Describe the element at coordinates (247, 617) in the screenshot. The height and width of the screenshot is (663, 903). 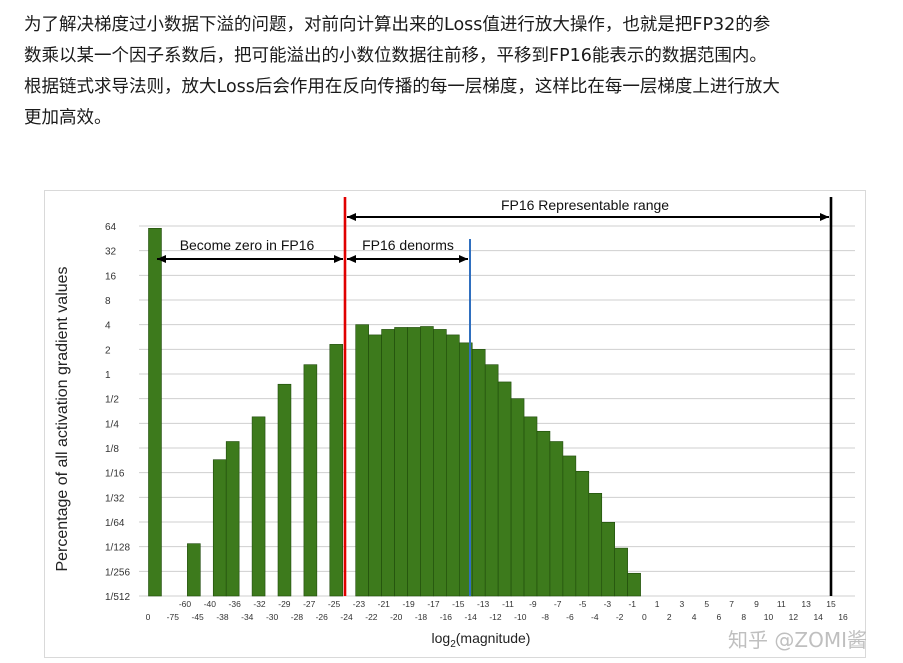
I see `x-tick-label-bottom: -34` at that location.